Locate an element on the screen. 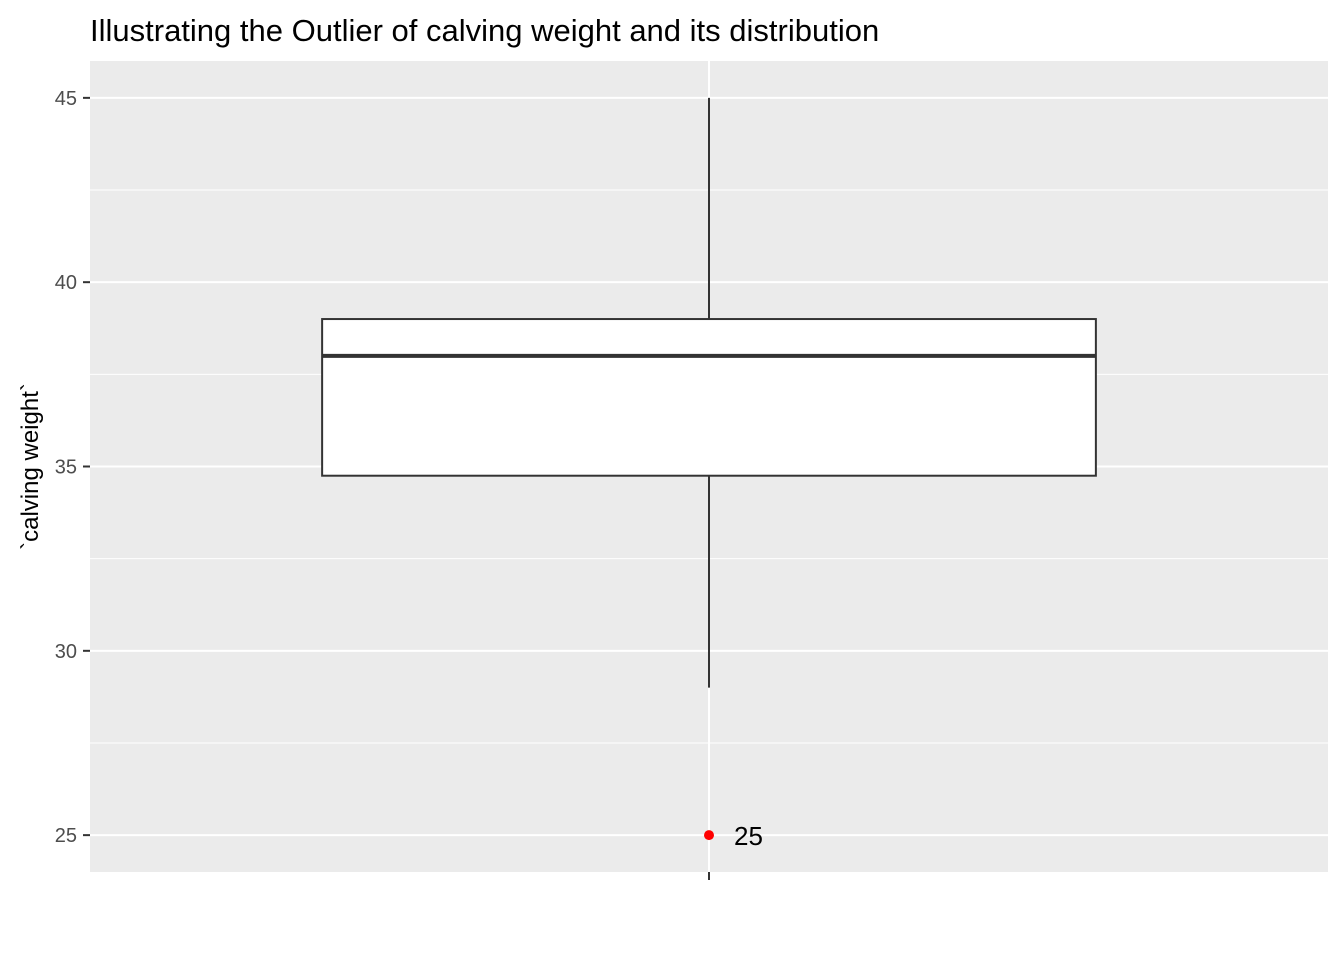 Image resolution: width=1344 pixels, height=960 pixels. outliers: 25 is located at coordinates (733, 836).